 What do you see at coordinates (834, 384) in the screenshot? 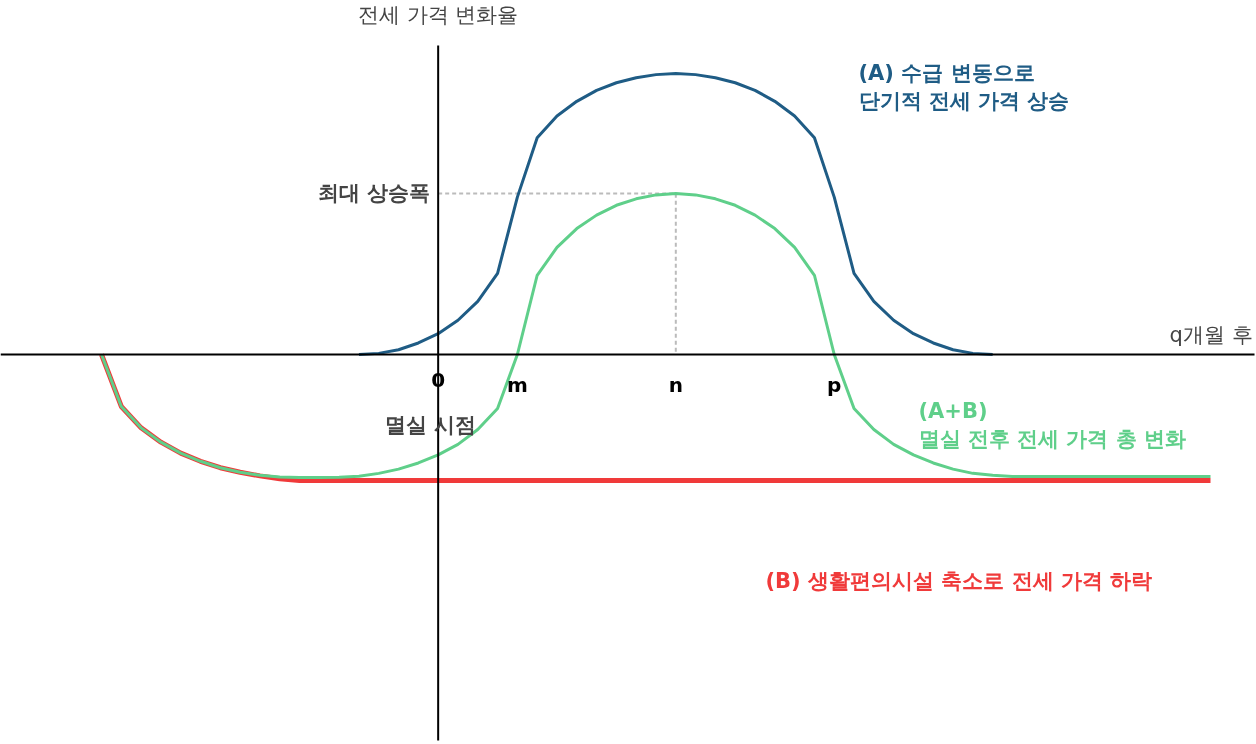
I see `x-tick-label: p` at bounding box center [834, 384].